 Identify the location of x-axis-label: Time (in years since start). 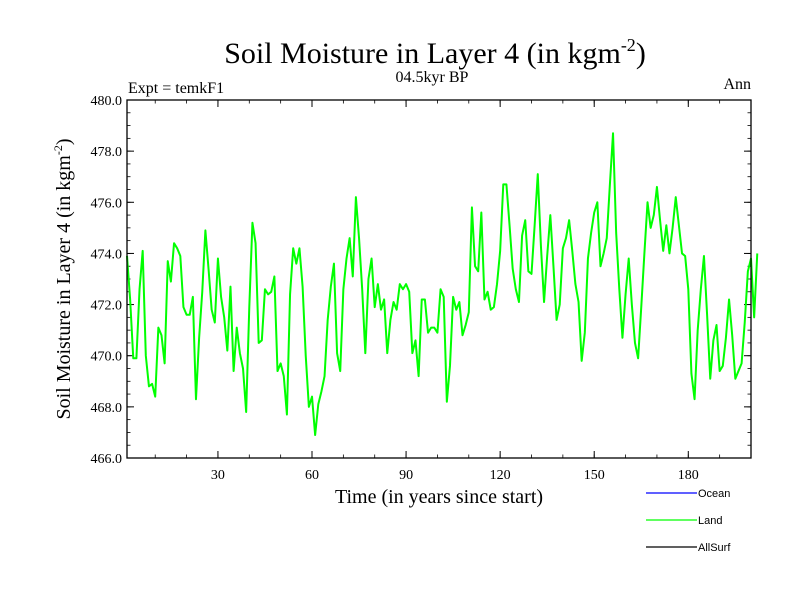
(439, 497).